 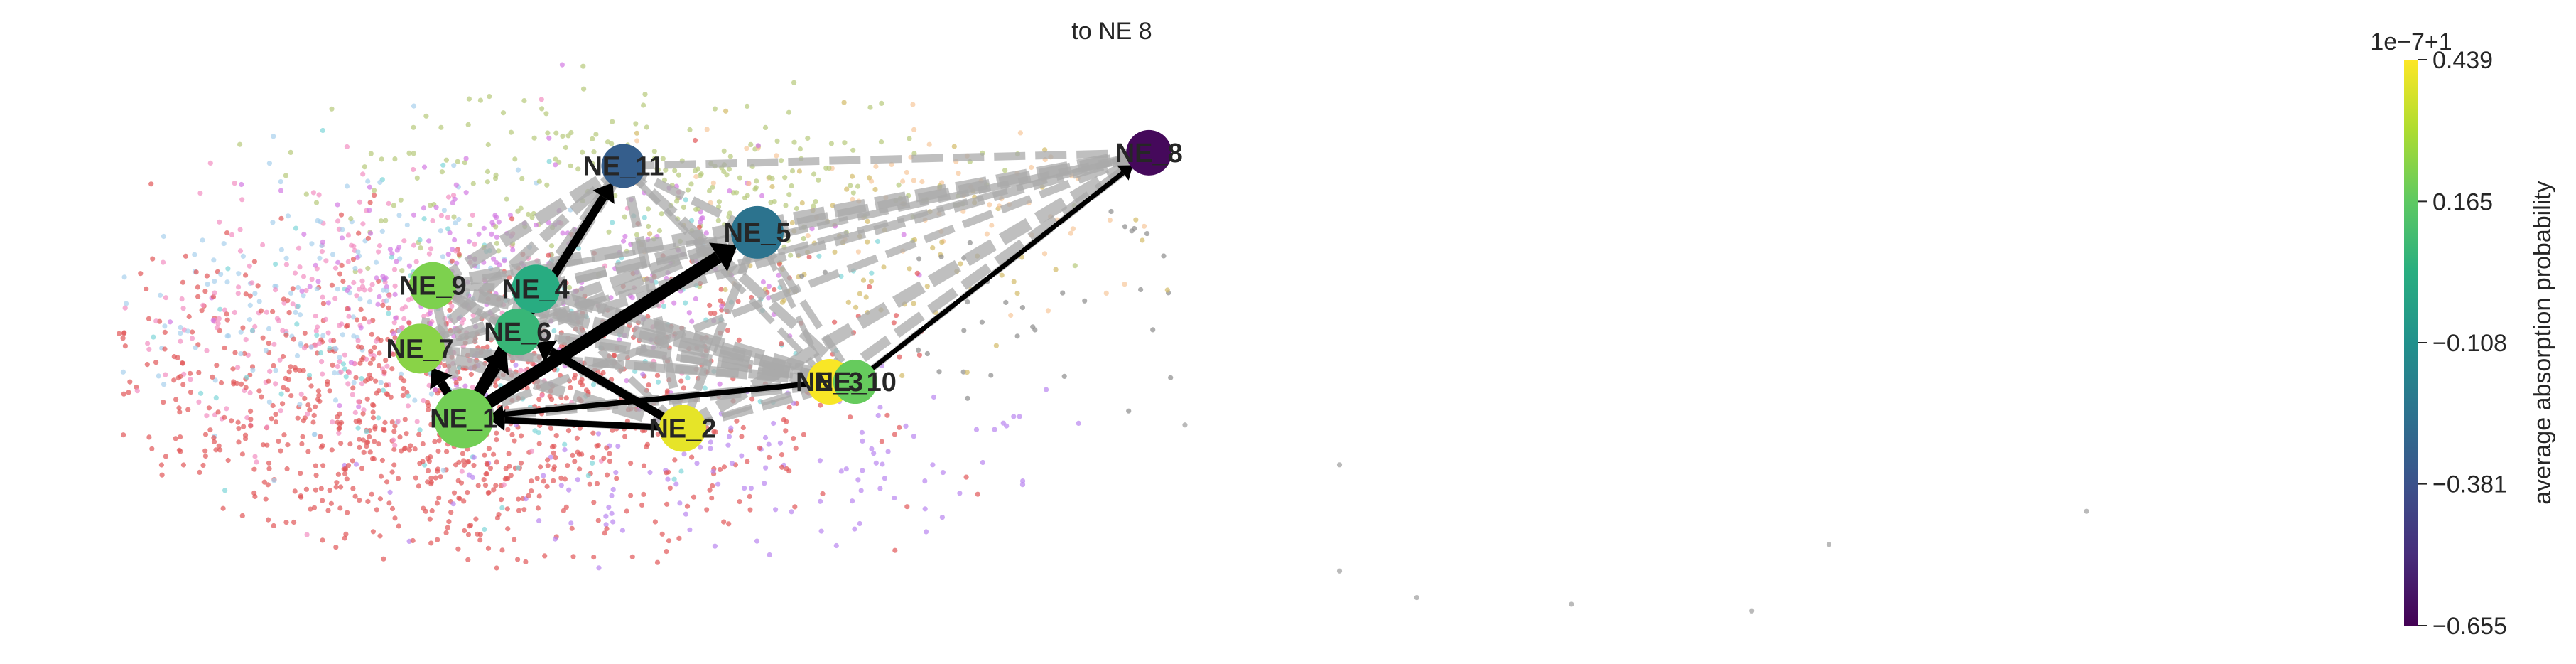 What do you see at coordinates (783, 290) in the screenshot?
I see `cluster-nodes` at bounding box center [783, 290].